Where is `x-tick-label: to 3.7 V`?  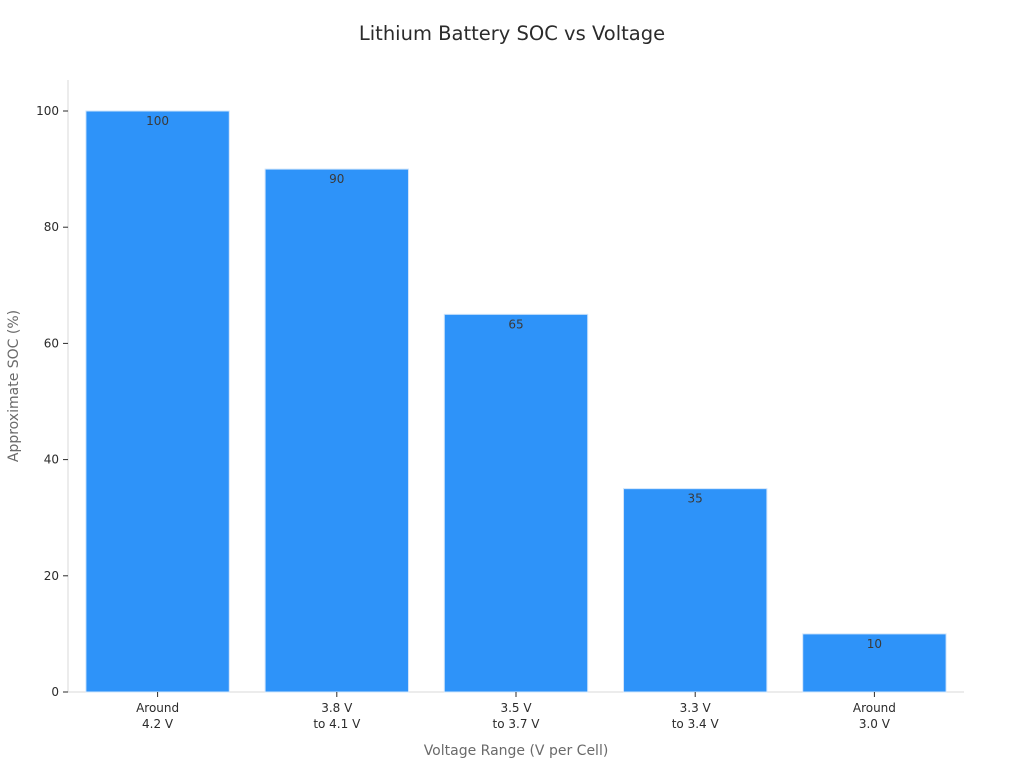
x-tick-label: to 3.7 V is located at coordinates (517, 724).